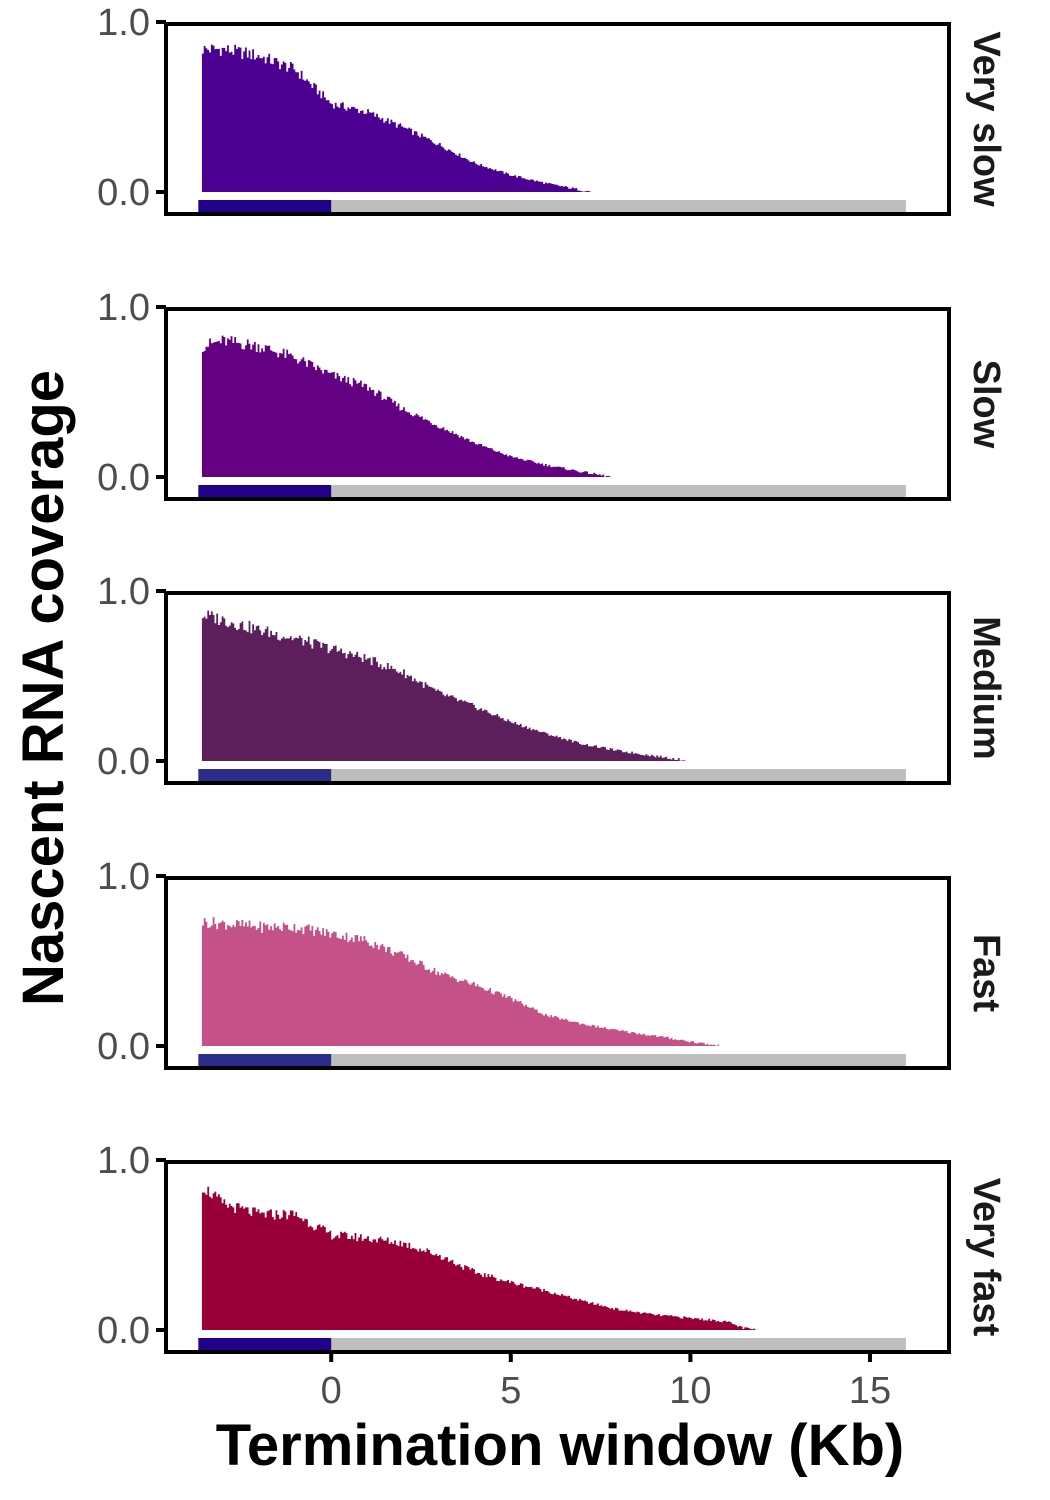 This screenshot has height=1500, width=1050. Describe the element at coordinates (986, 119) in the screenshot. I see `facet-strip-label: Very slow` at that location.